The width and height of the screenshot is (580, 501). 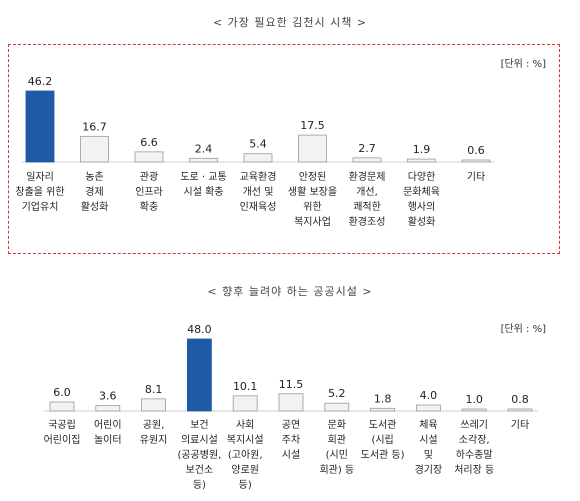 I want to click on chart1-category-label-2: 관광 인프라 확충, so click(x=149, y=192).